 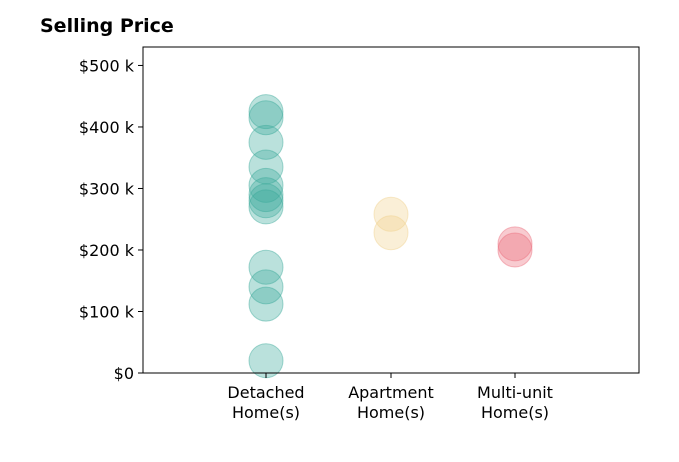 I want to click on y-tick-label: $500 k, so click(x=107, y=65).